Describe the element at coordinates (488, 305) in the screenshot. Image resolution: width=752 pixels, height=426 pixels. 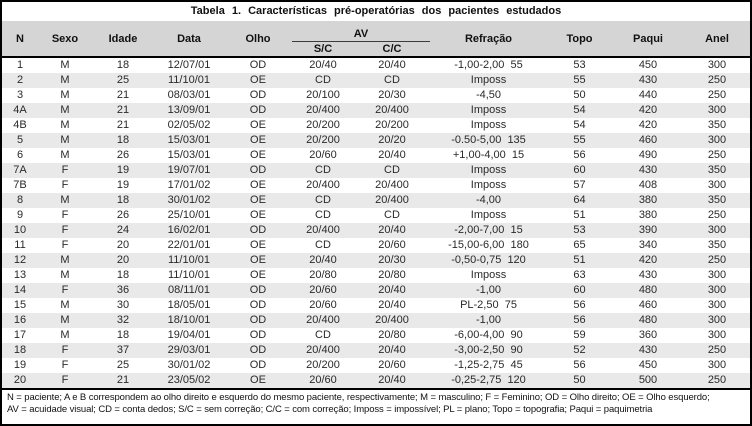
I see `table-cell: PL-2,50 75` at that location.